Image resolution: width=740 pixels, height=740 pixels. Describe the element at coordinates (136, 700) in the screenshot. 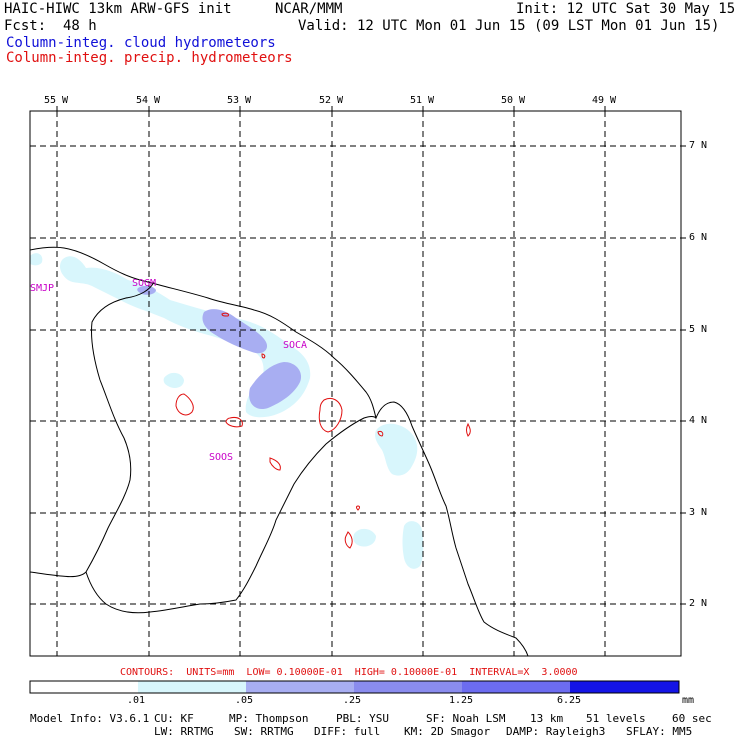

I see `colorbar-tick: .01` at that location.